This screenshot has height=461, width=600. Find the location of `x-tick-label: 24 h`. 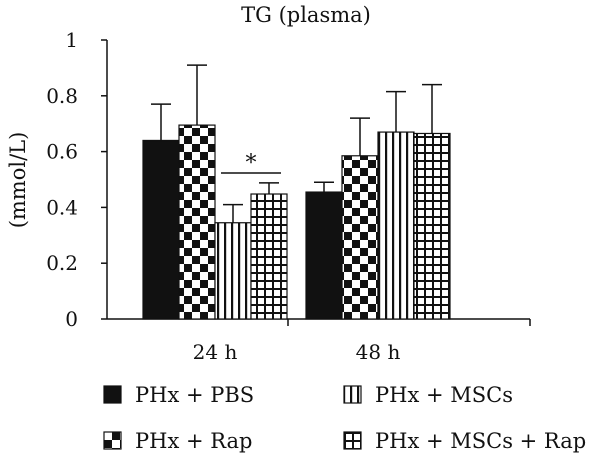

x-tick-label: 24 h is located at coordinates (215, 352).